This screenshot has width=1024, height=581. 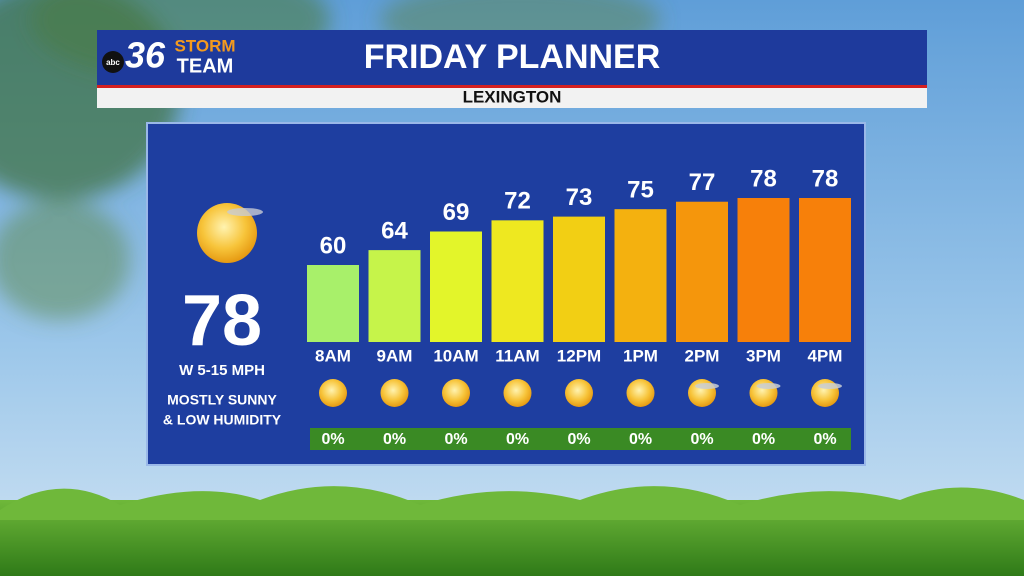 I want to click on title-bar, so click(x=512, y=57).